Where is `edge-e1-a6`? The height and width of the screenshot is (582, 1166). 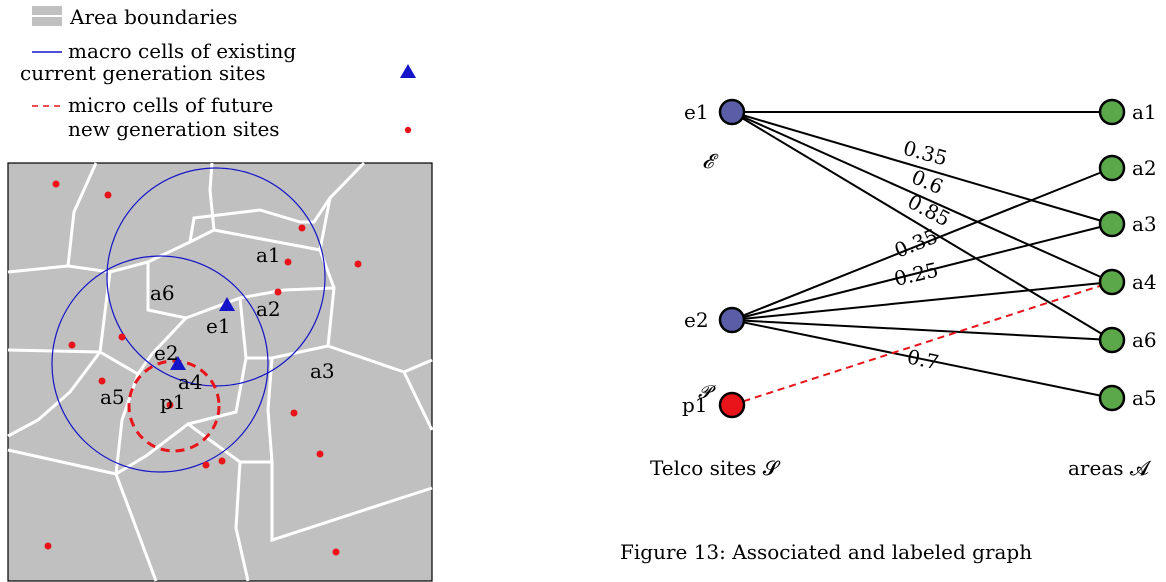 edge-e1-a6 is located at coordinates (922, 226).